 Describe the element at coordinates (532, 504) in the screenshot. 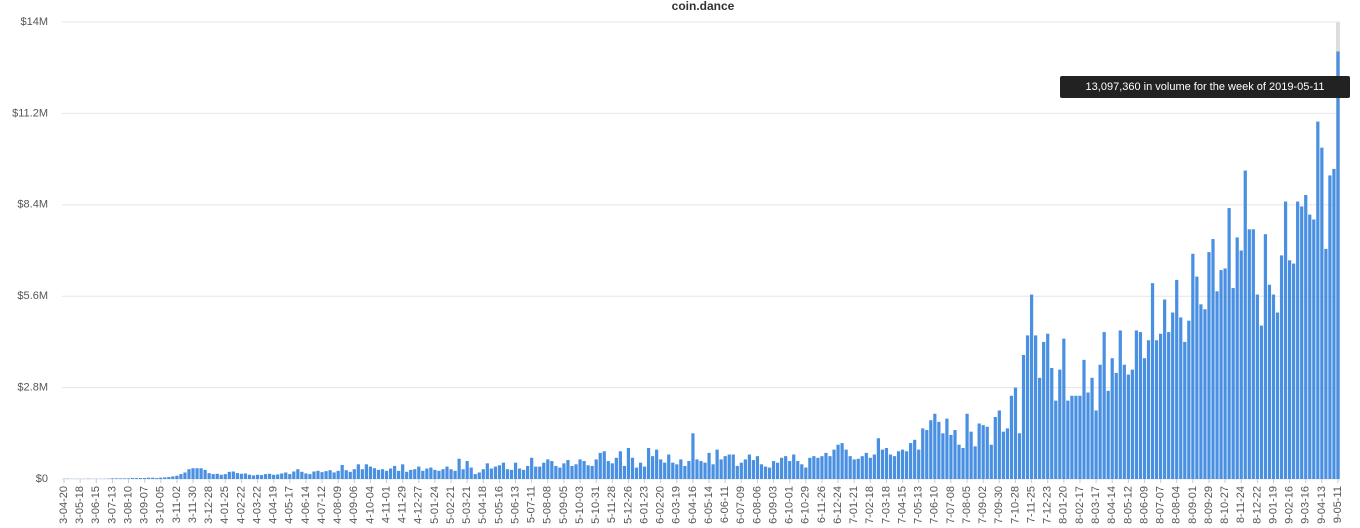

I see `x-tick-label: 5-07-11` at that location.